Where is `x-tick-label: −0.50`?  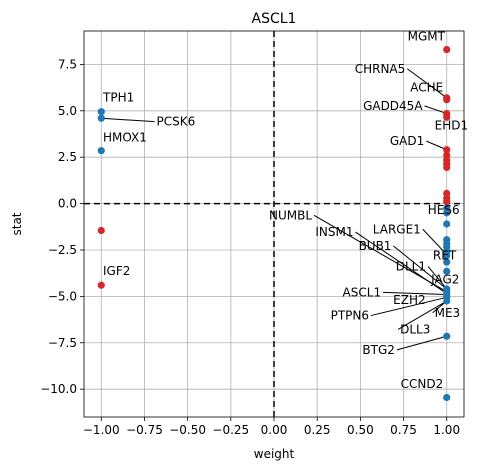
x-tick-label: −0.50 is located at coordinates (187, 430).